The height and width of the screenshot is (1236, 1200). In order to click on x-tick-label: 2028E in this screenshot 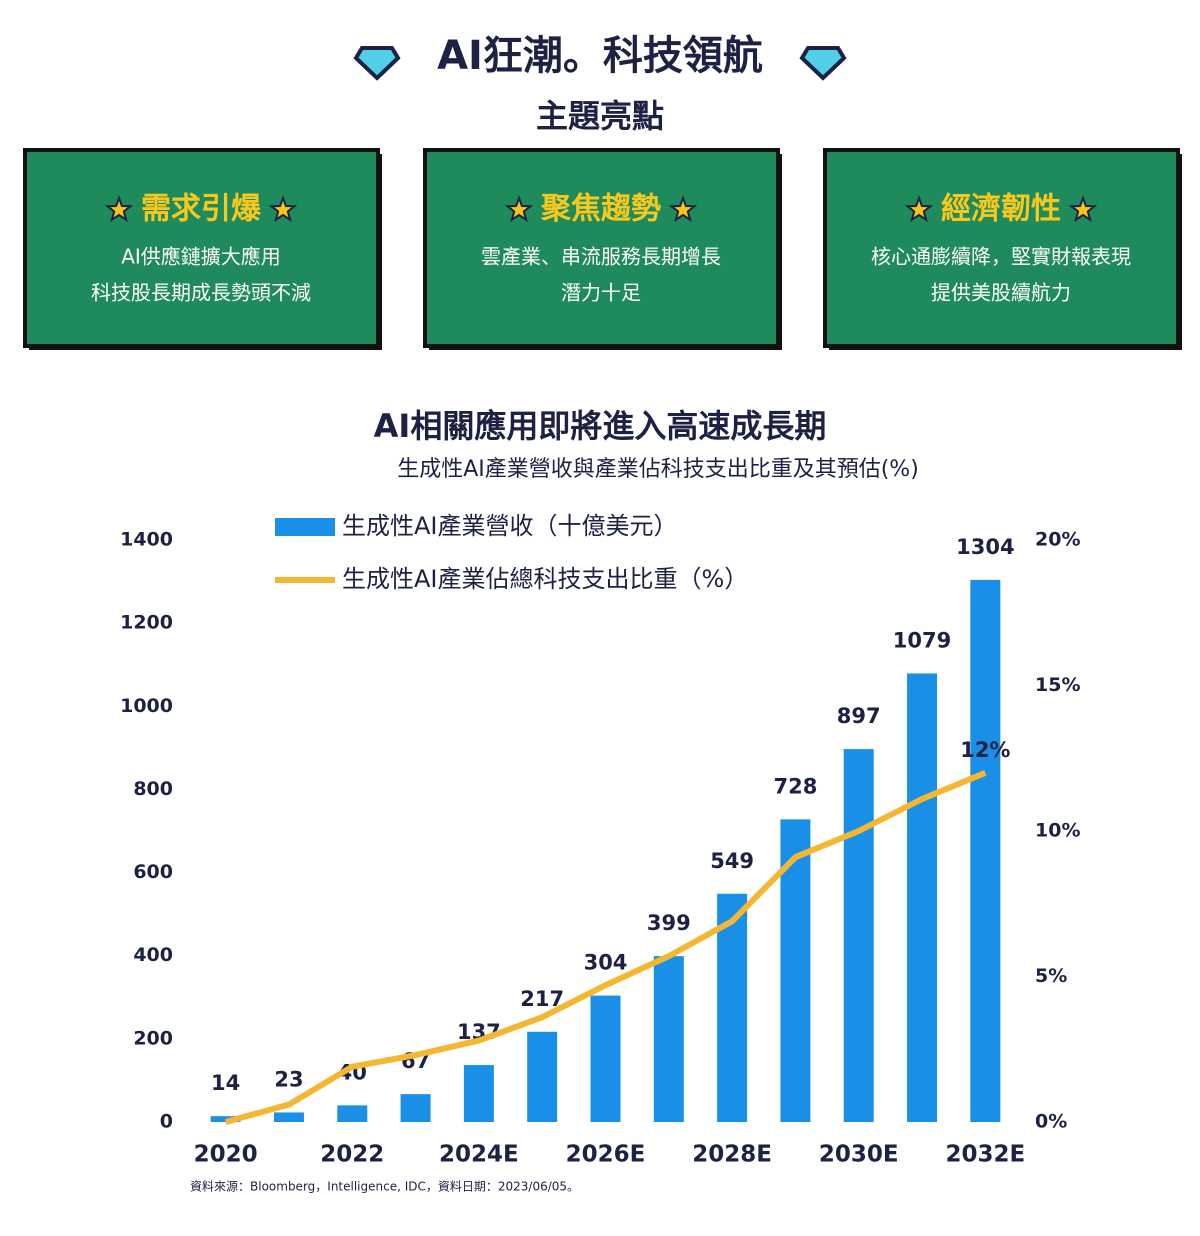, I will do `click(732, 1155)`.